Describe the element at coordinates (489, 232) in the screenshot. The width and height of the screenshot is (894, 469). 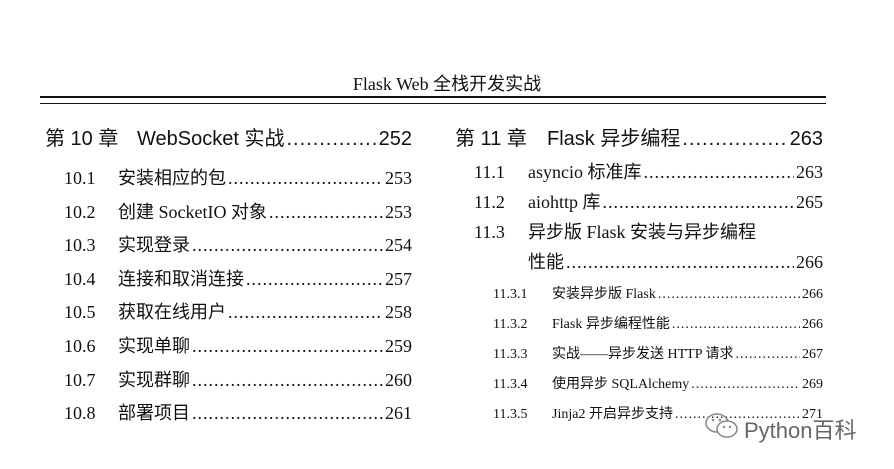
I see `section-number: 11.3` at that location.